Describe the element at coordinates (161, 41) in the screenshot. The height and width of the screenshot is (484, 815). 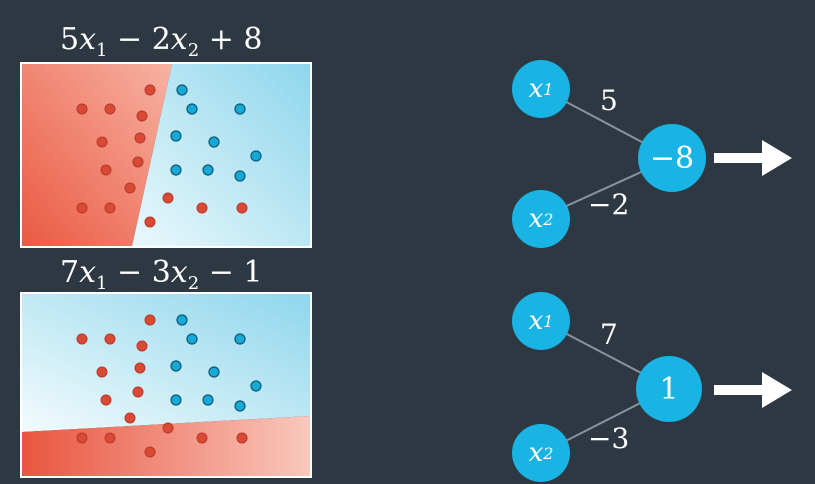
I see `top-formula: 5x1 − 2x2 + 8` at that location.